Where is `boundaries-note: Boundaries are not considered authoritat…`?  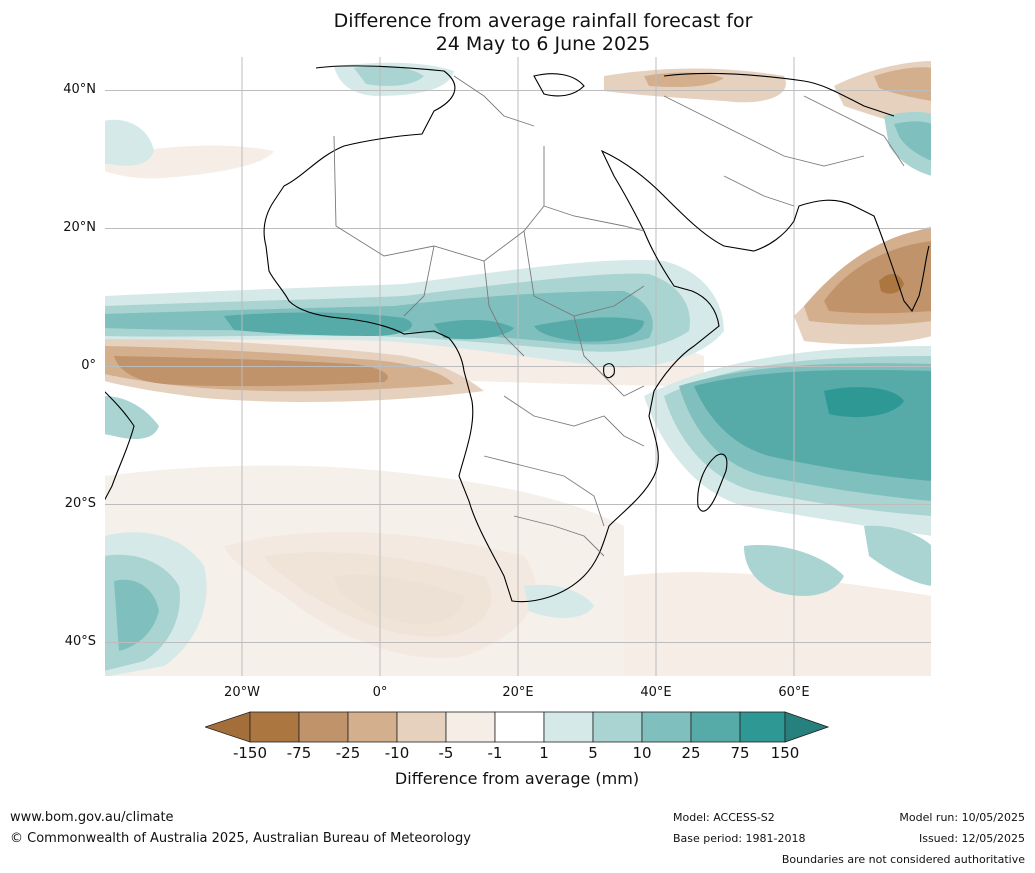
boundaries-note: Boundaries are not considered authoritat… is located at coordinates (903, 859).